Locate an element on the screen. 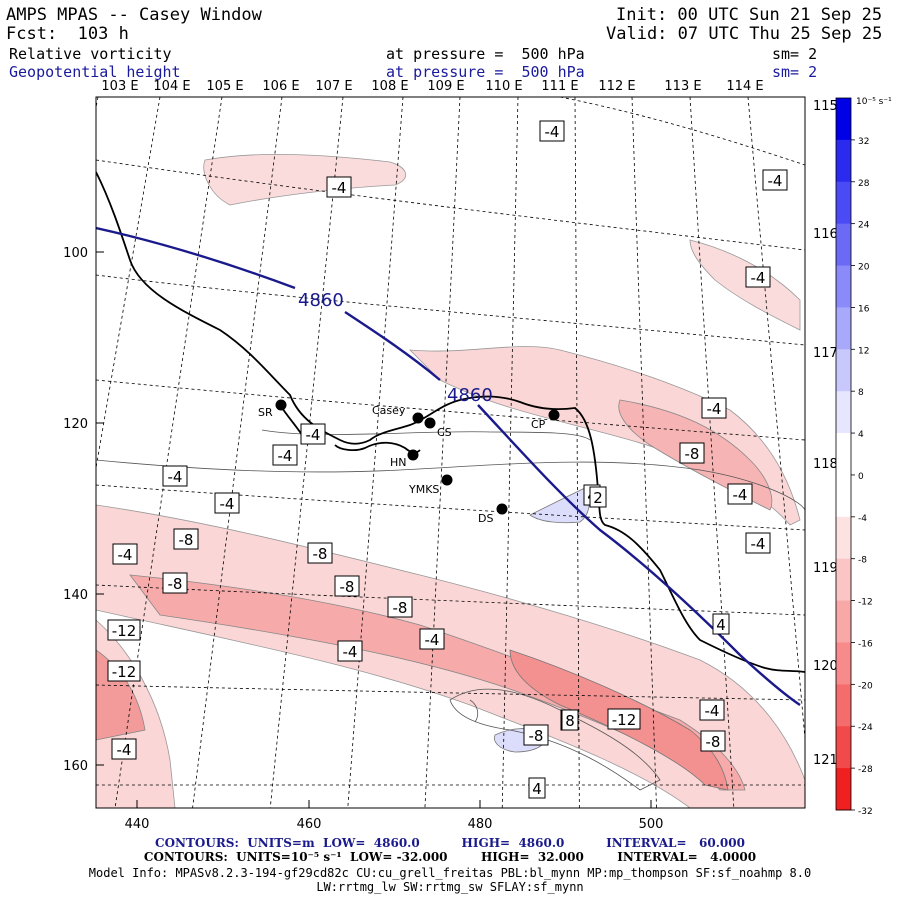 This screenshot has height=900, width=900. svg-text: -8 is located at coordinates (692, 454).